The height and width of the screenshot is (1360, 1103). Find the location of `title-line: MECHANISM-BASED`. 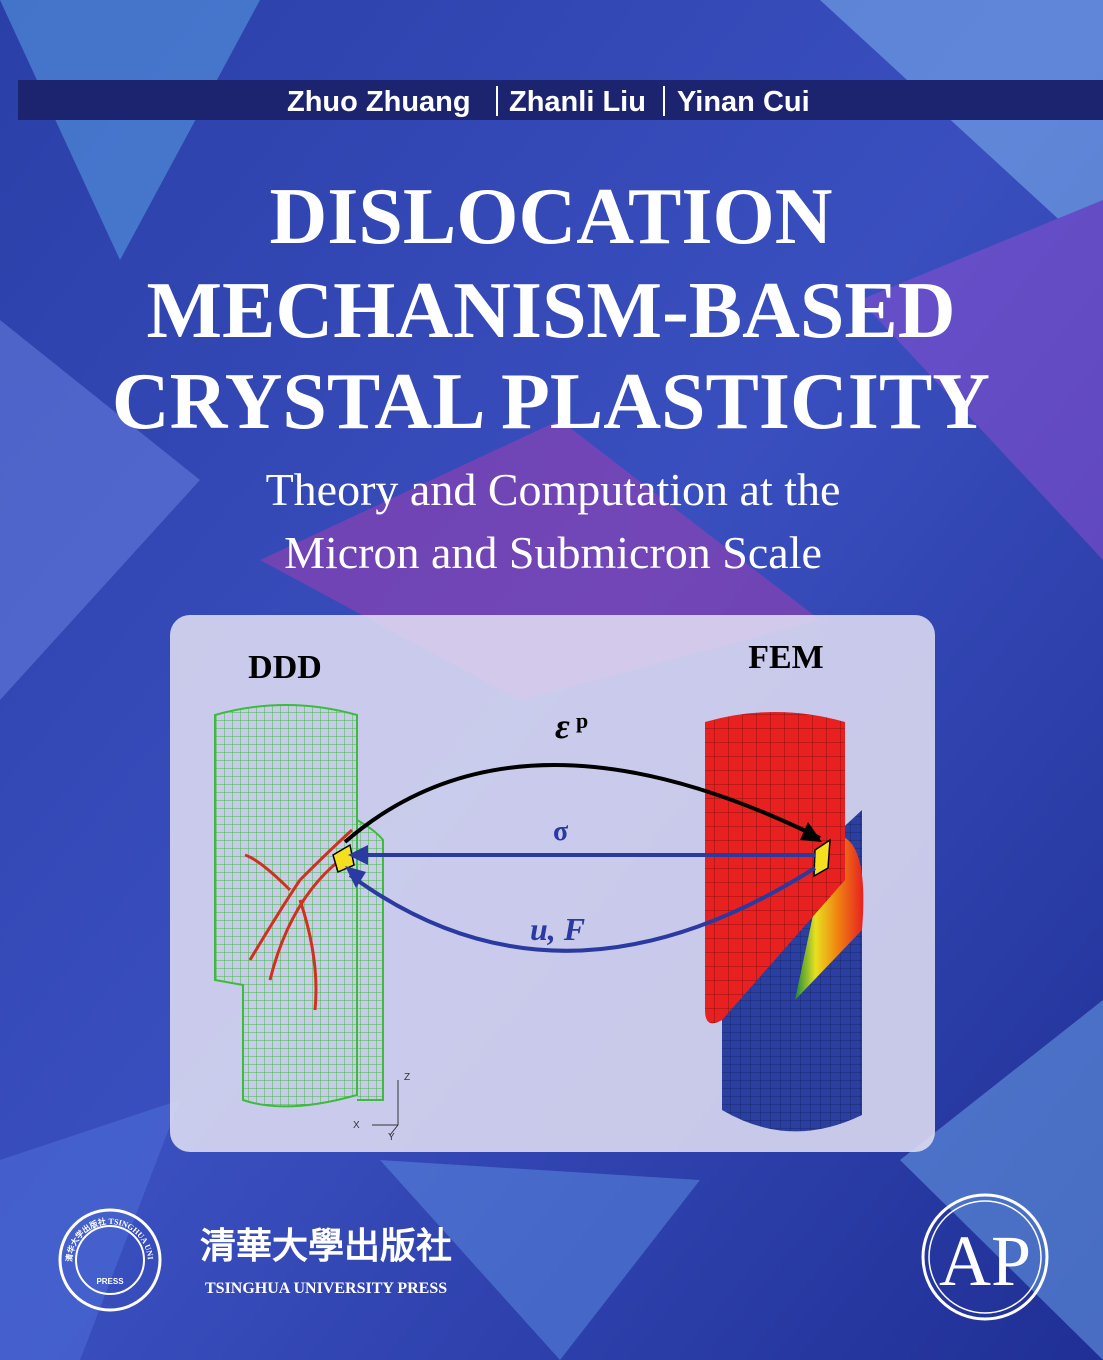

title-line: MECHANISM-BASED is located at coordinates (551, 311).